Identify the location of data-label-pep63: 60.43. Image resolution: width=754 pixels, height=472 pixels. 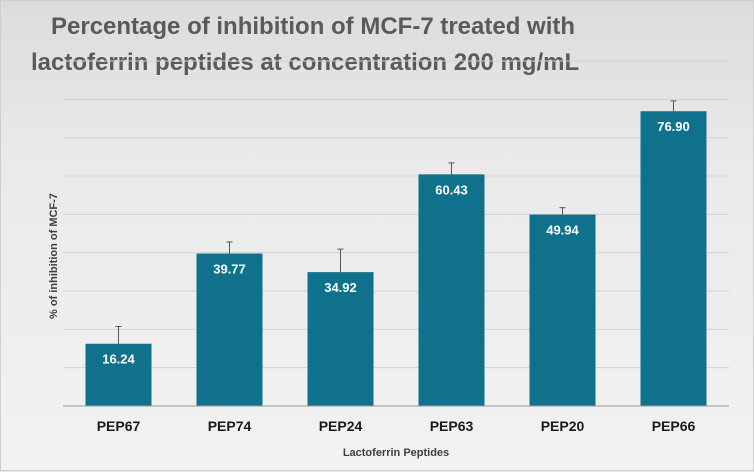
(451, 189).